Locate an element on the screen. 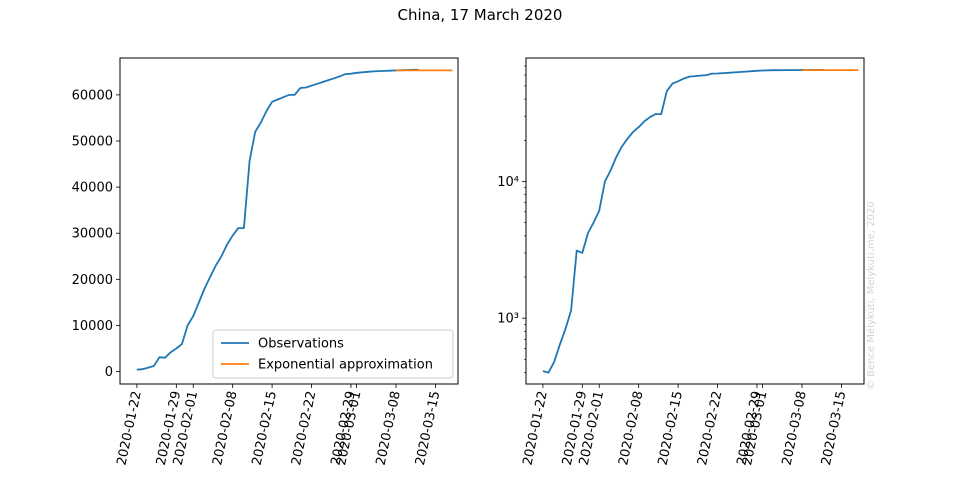  figure-title: China, 17 March 2020 is located at coordinates (480, 15).